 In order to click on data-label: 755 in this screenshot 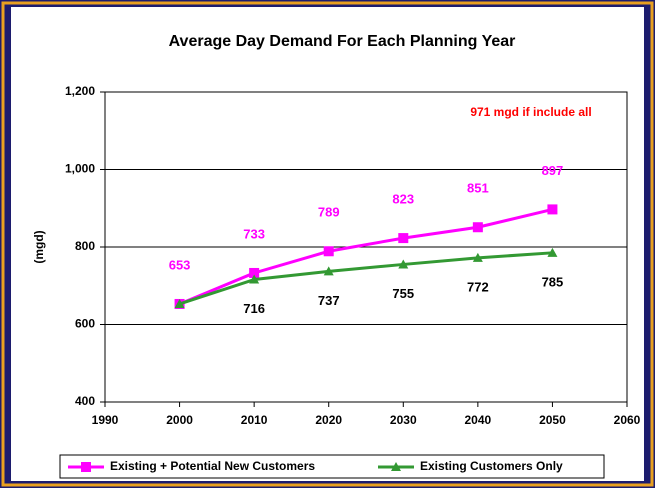, I will do `click(403, 293)`.